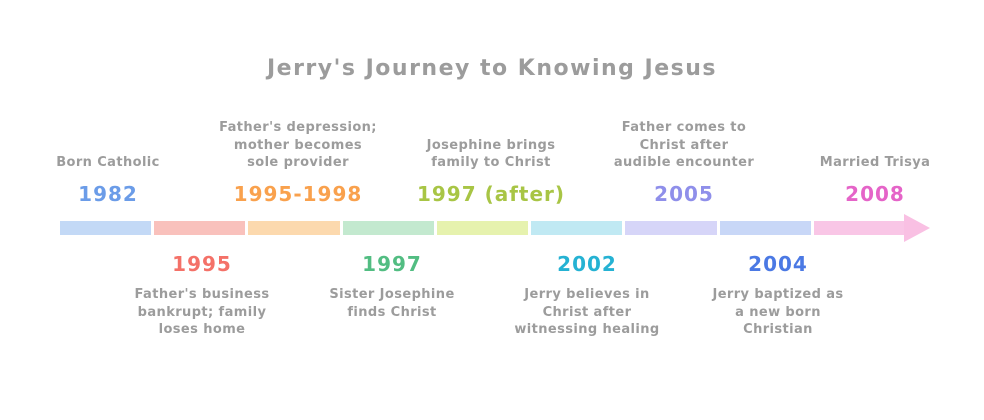  What do you see at coordinates (392, 303) in the screenshot?
I see `event-label: Sister Josephine finds Christ` at bounding box center [392, 303].